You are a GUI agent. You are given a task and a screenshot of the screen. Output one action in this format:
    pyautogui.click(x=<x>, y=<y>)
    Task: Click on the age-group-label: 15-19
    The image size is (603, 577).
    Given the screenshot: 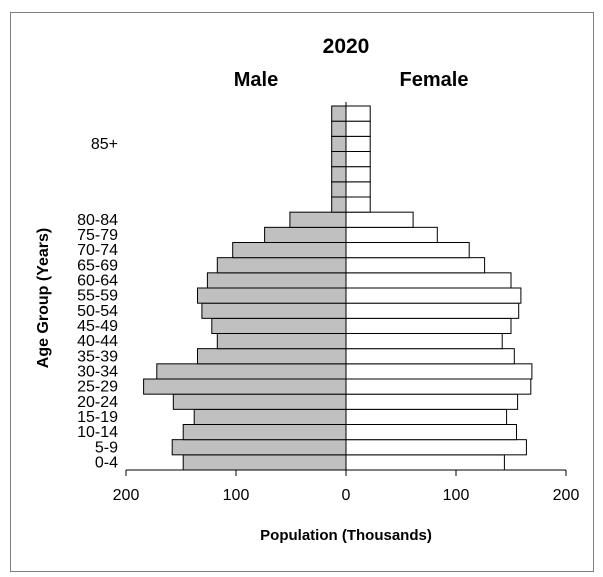 What is the action you would take?
    pyautogui.click(x=97, y=417)
    